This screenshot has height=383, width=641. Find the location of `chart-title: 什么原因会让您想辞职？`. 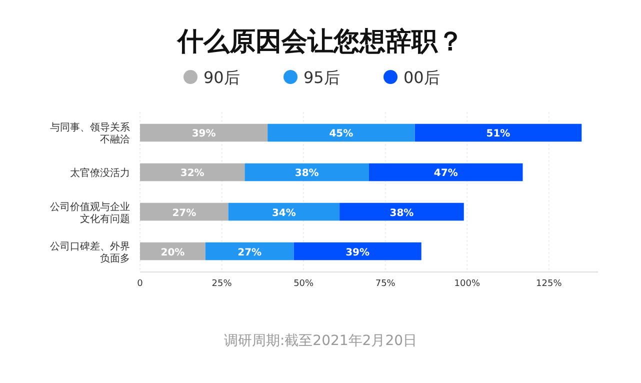

chart-title: 什么原因会让您想辞职？ is located at coordinates (320, 42).